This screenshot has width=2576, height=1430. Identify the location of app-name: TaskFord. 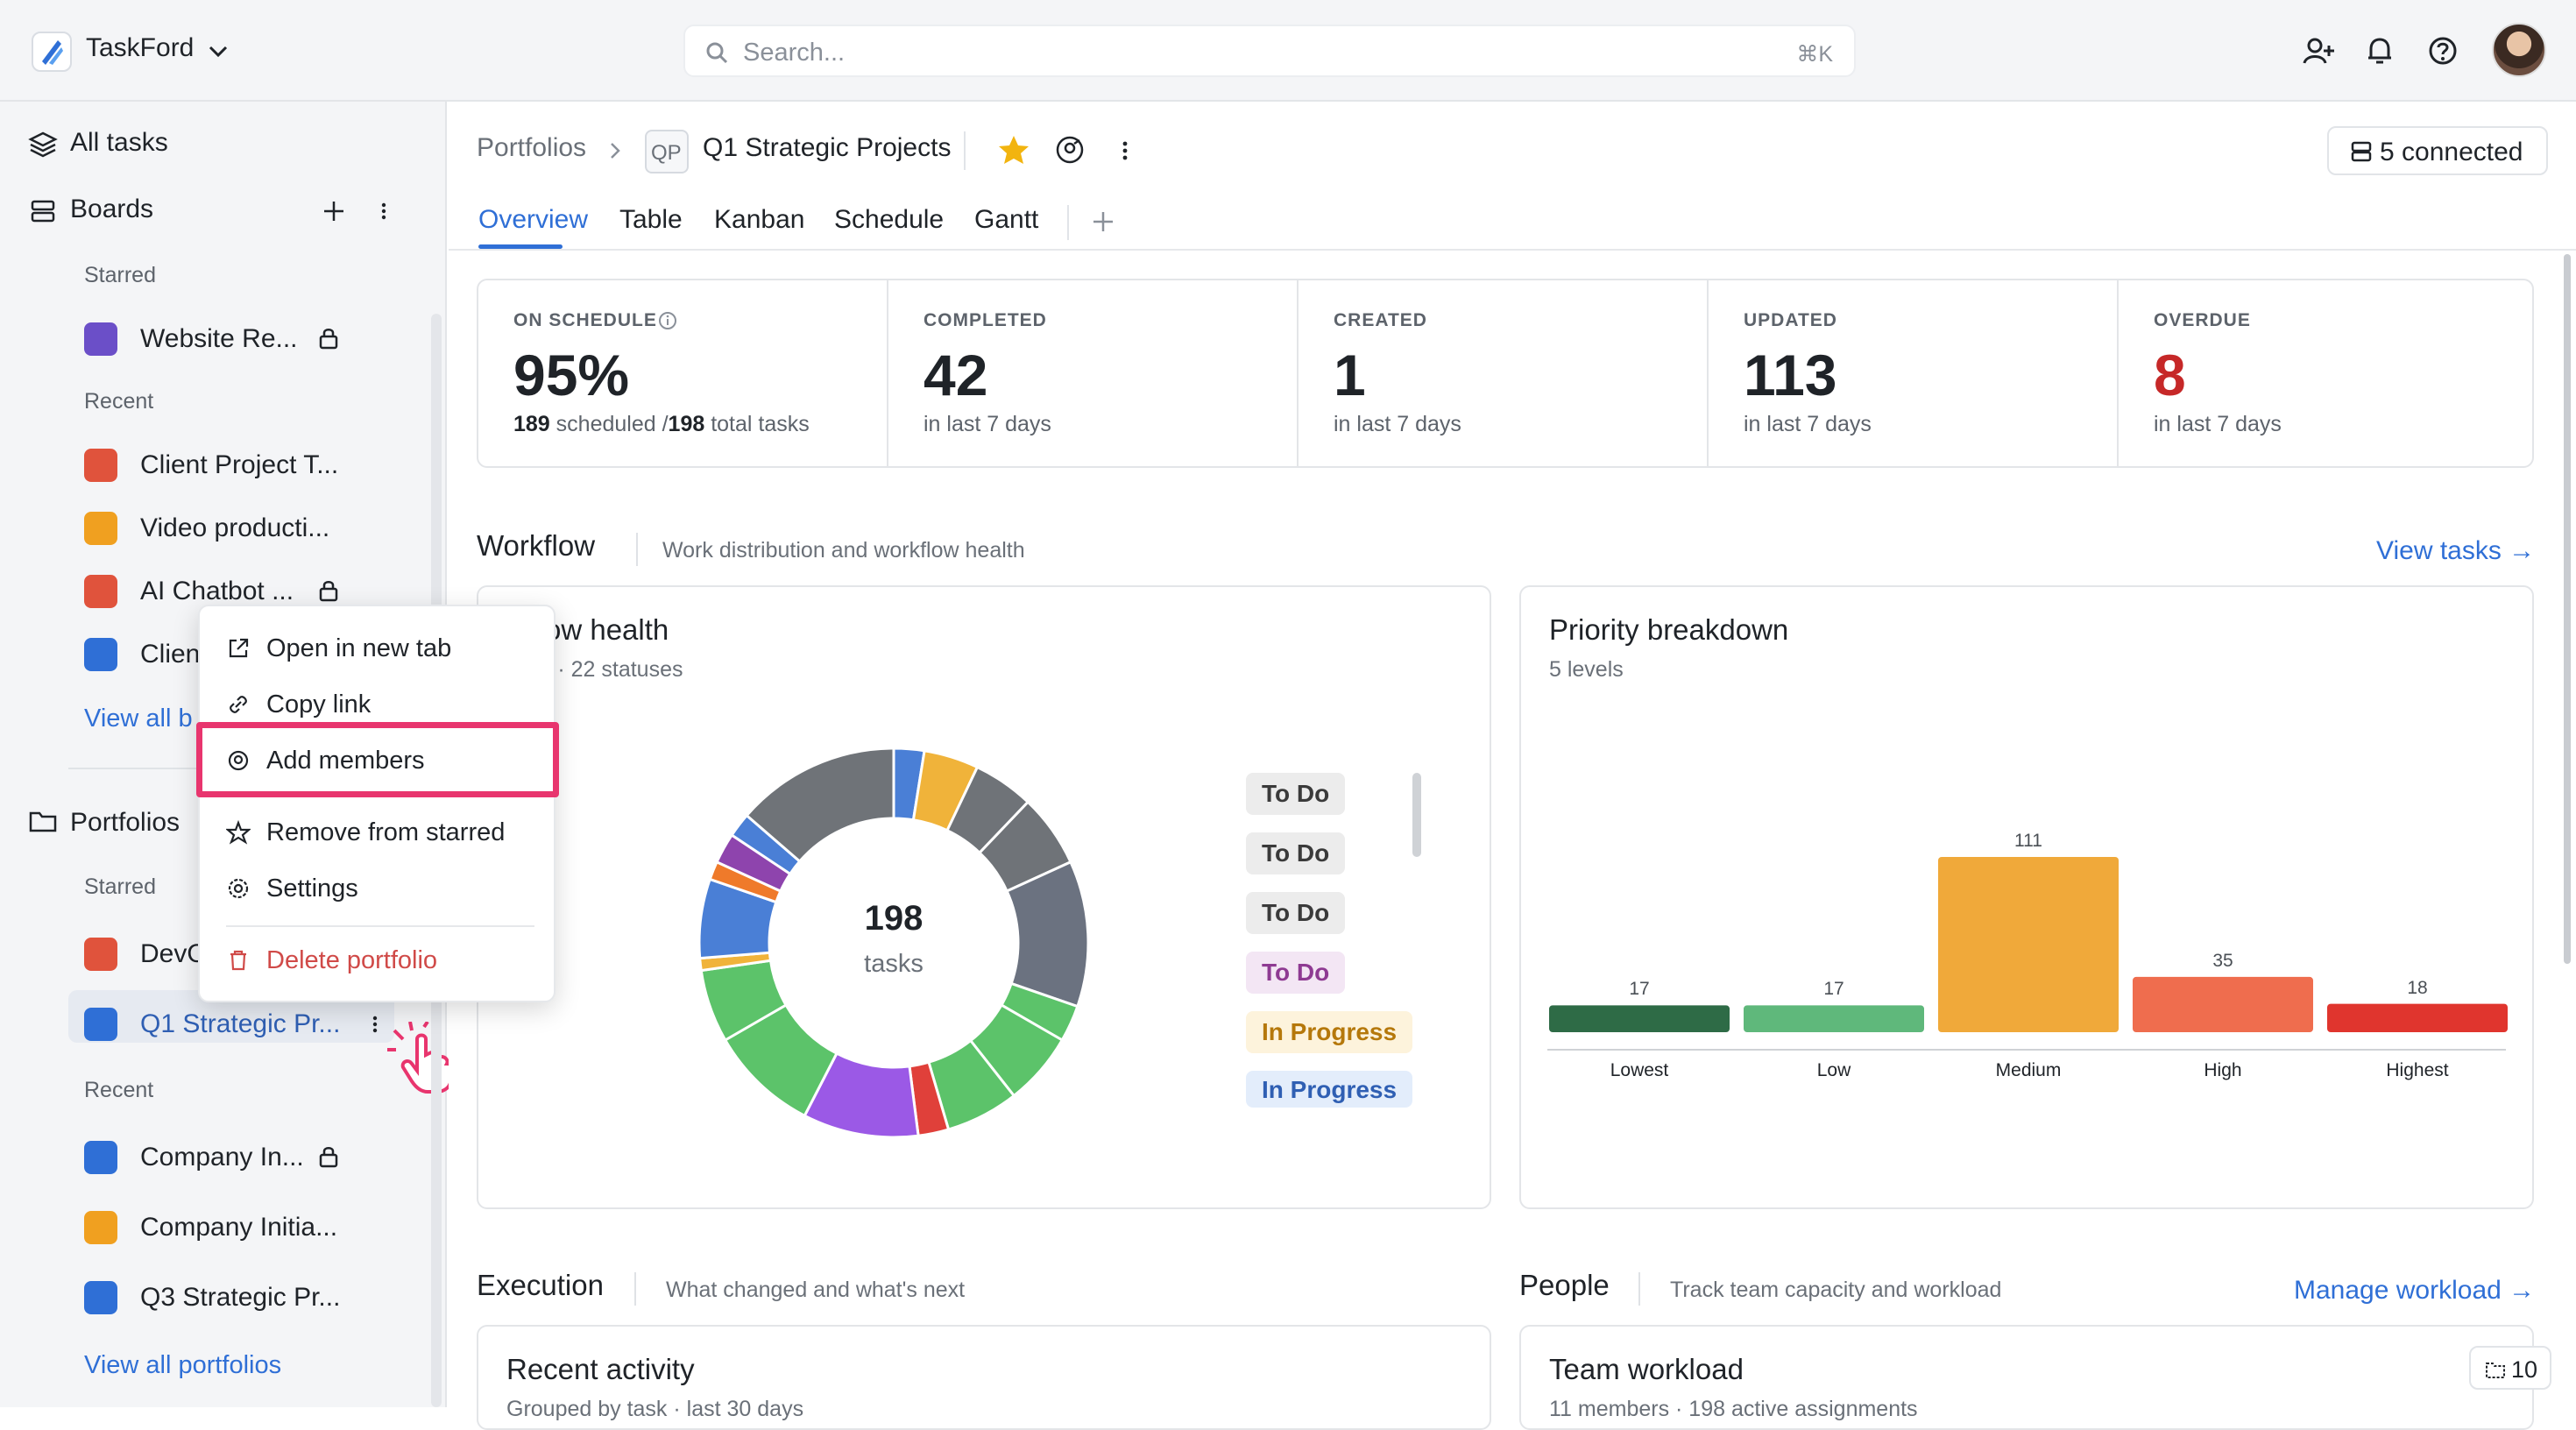
(140, 47).